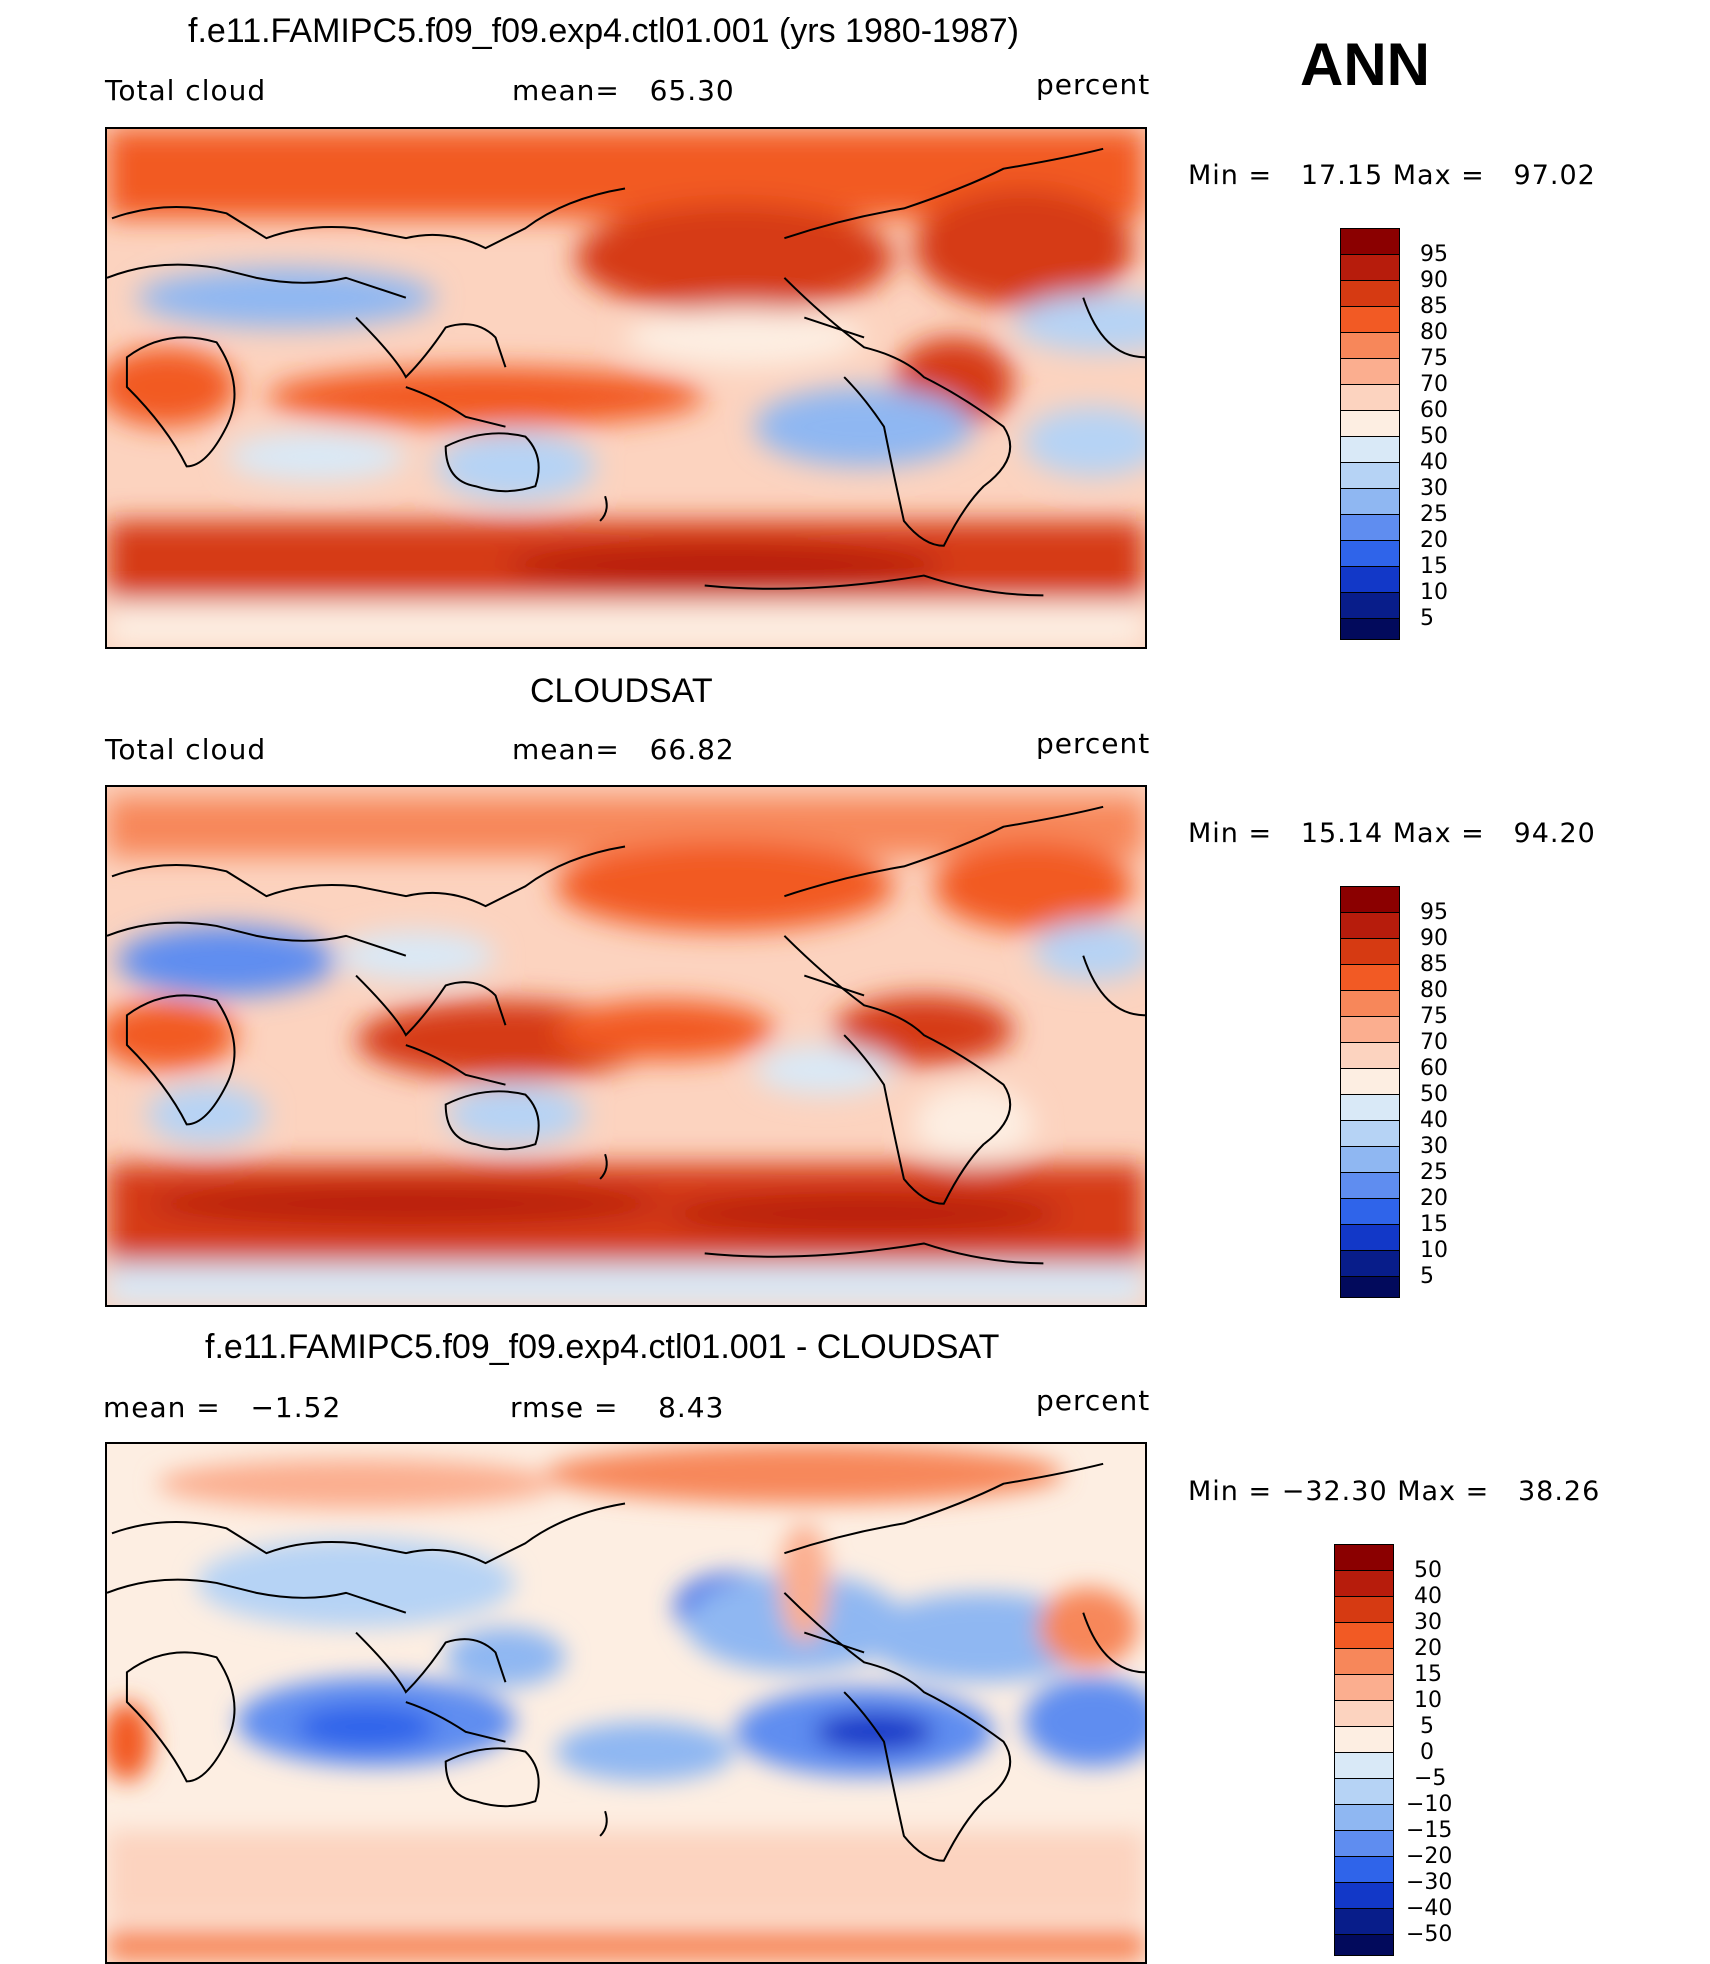  I want to click on cbar3-tick-label: 20, so click(1428, 1648).